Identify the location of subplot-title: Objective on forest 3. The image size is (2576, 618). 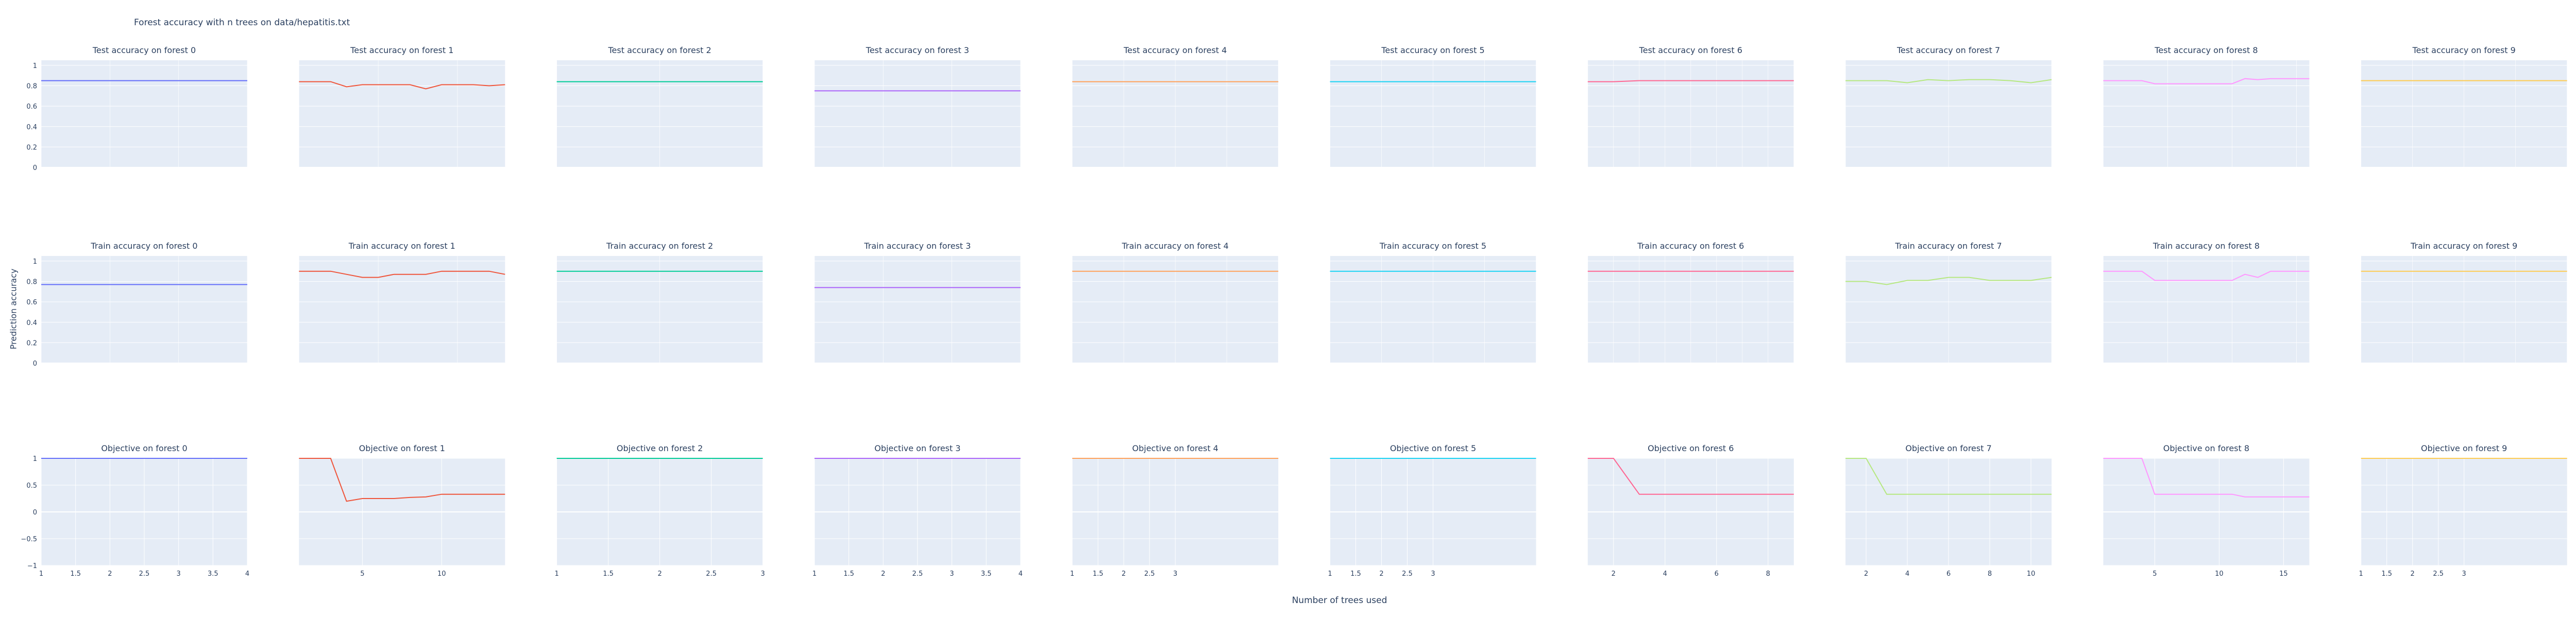
(917, 448).